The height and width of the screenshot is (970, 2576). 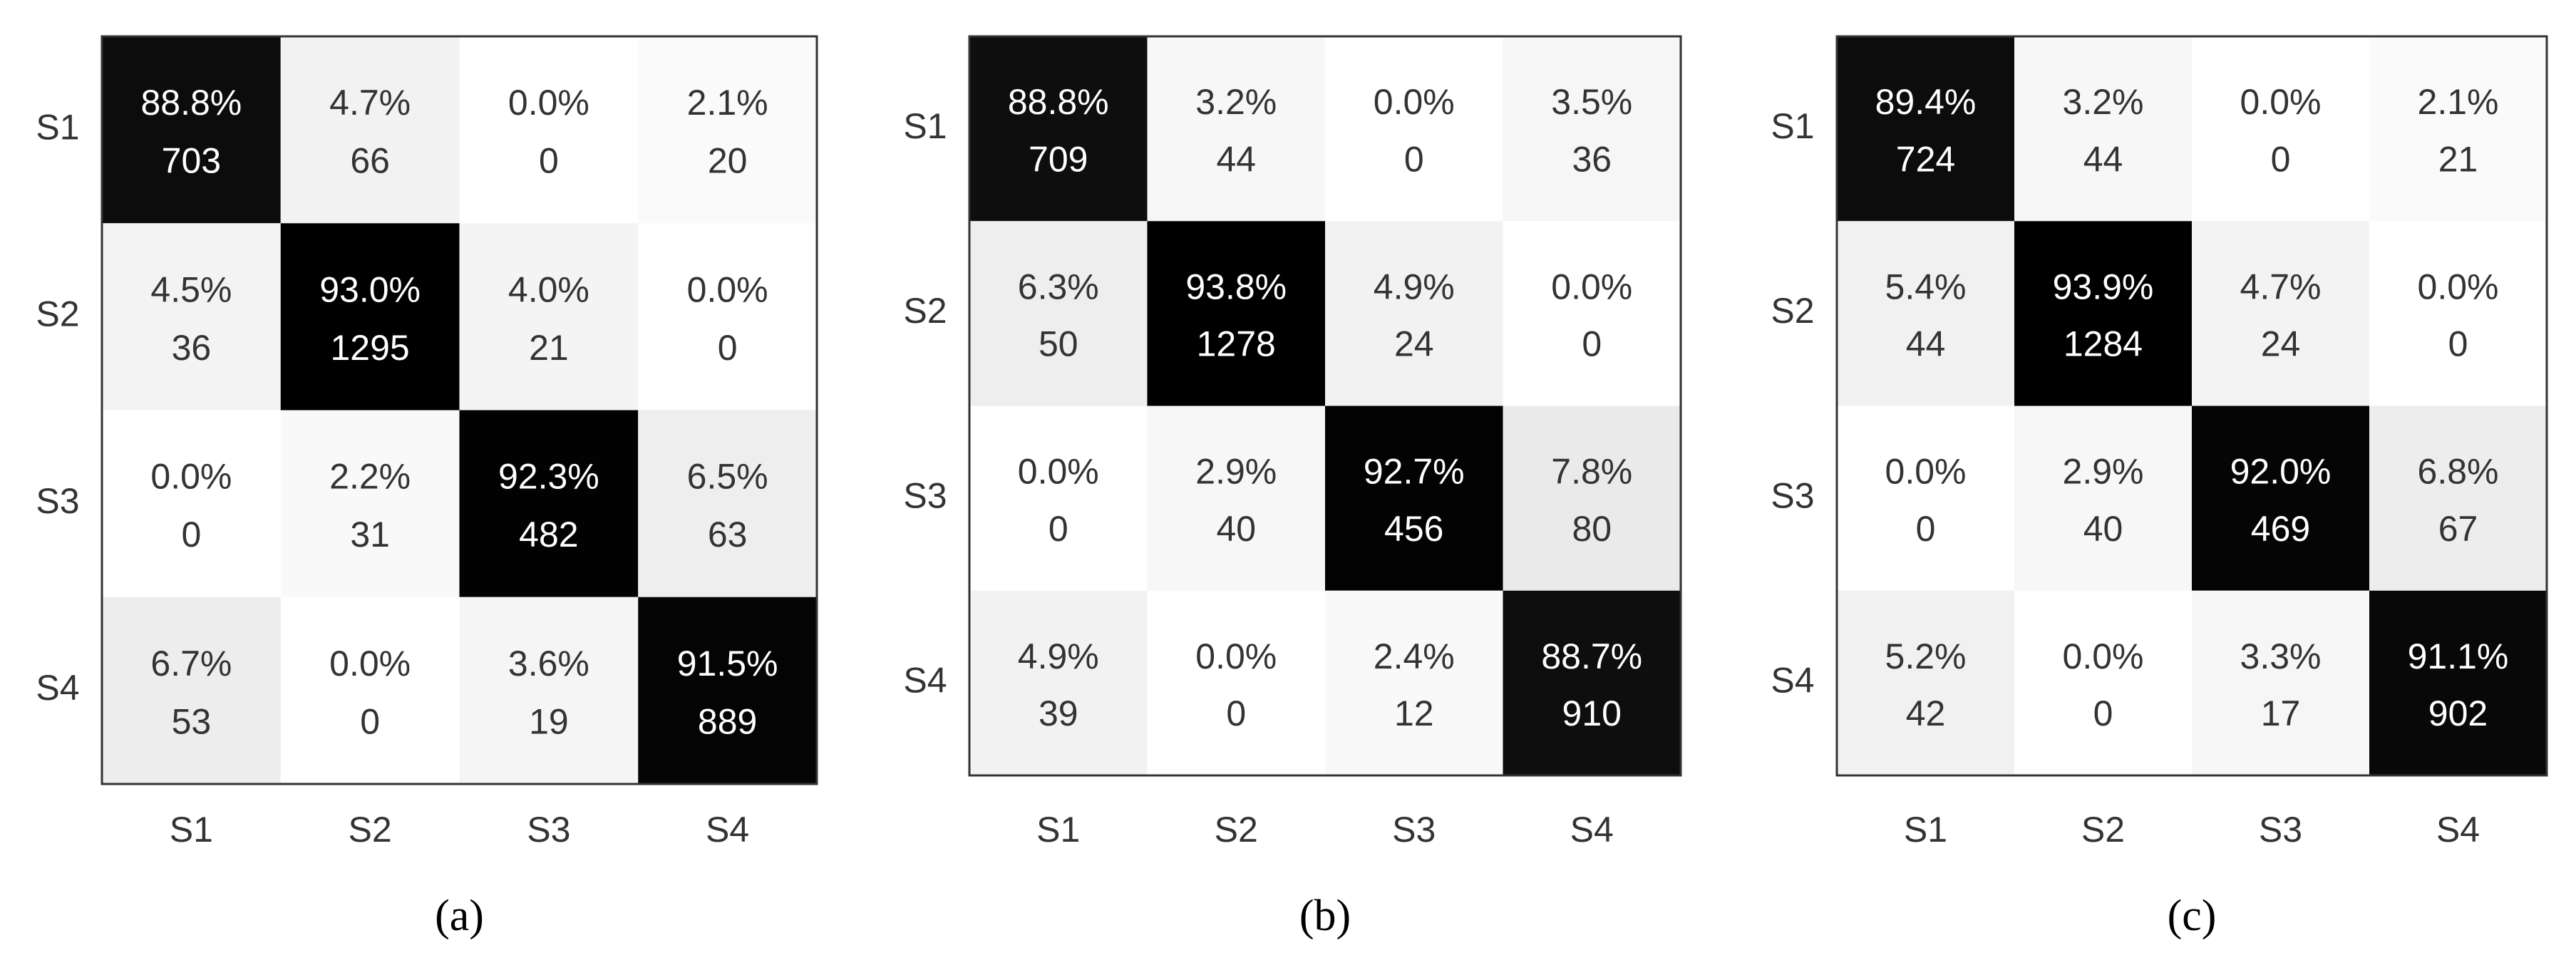 I want to click on cell-percent: 92.7%, so click(x=1414, y=472).